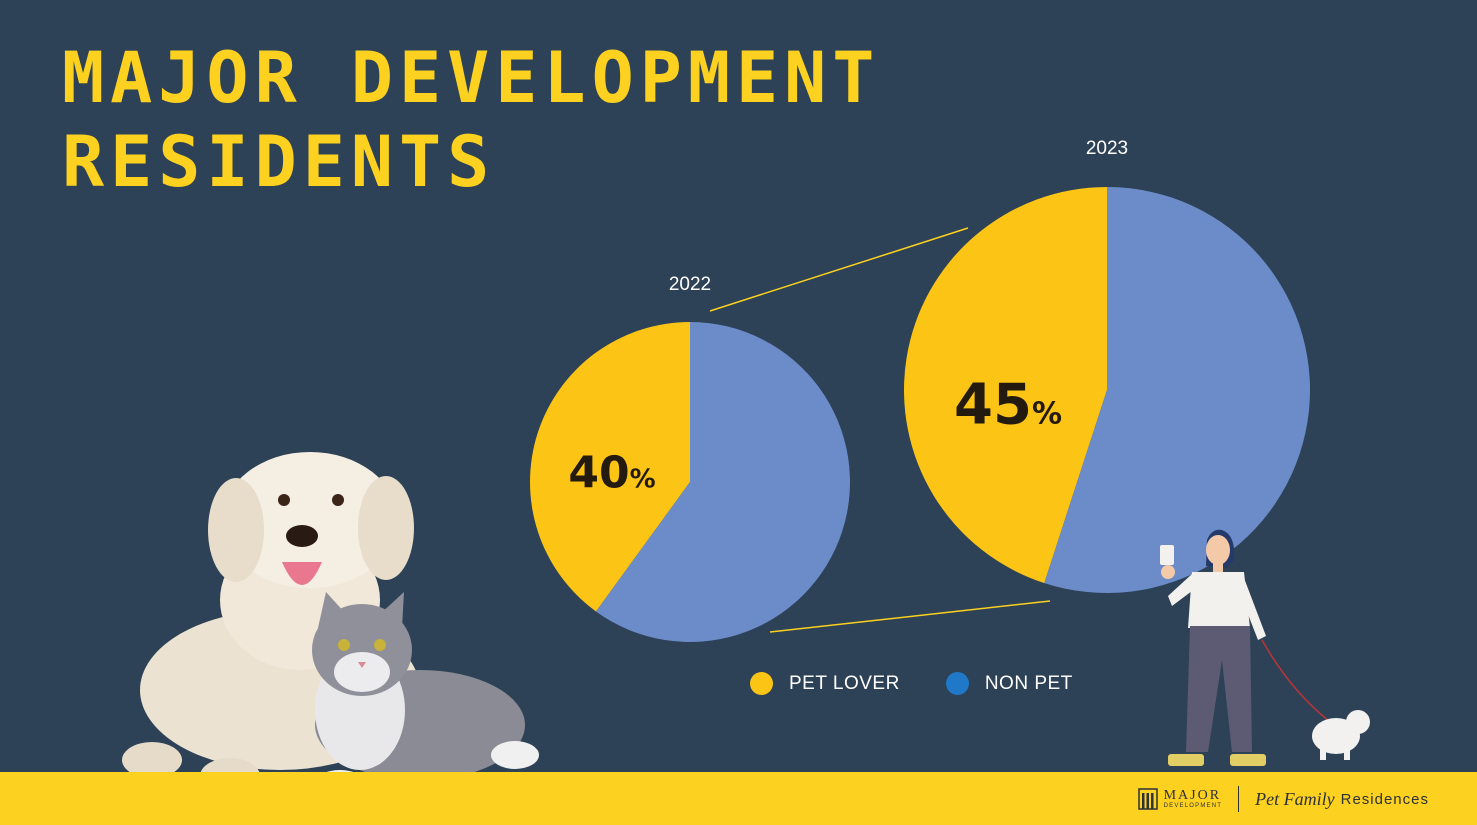  I want to click on title-line-1: MAJOR DEVELOPMENT, so click(471, 78).